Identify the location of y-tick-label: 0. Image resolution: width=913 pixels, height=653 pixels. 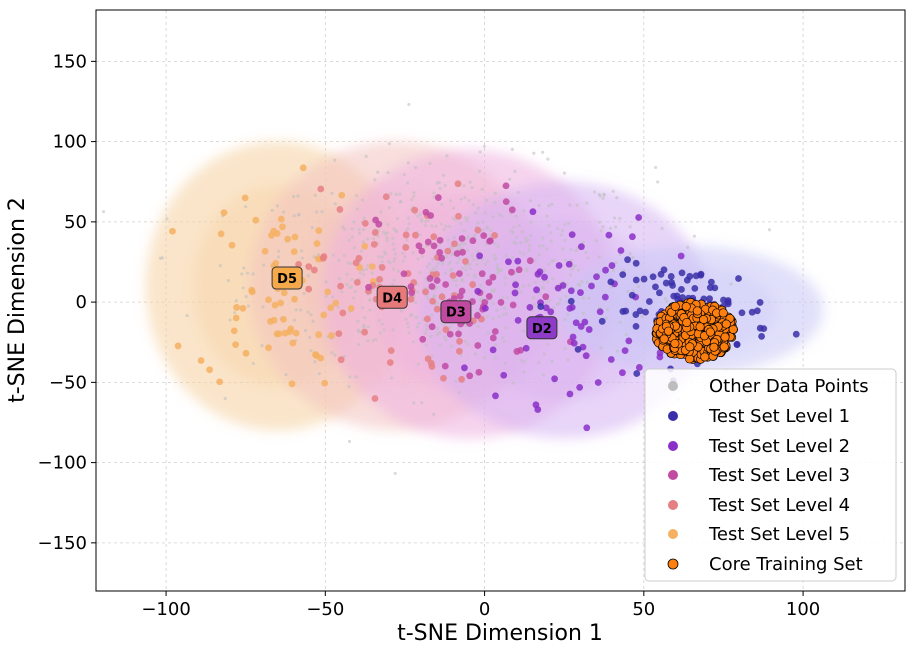
(81, 302).